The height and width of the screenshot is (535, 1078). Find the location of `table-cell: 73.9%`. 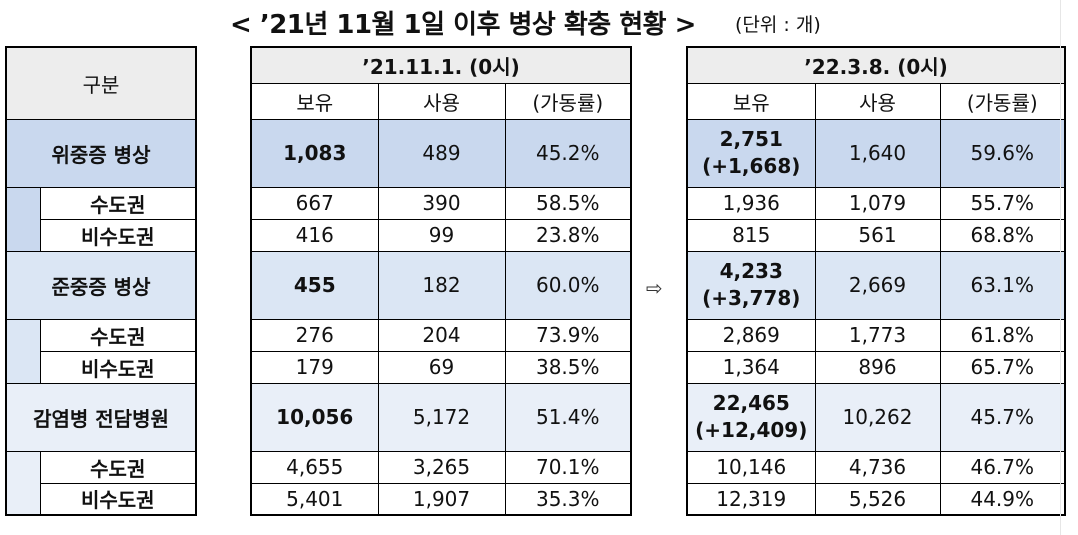

table-cell: 73.9% is located at coordinates (568, 335).